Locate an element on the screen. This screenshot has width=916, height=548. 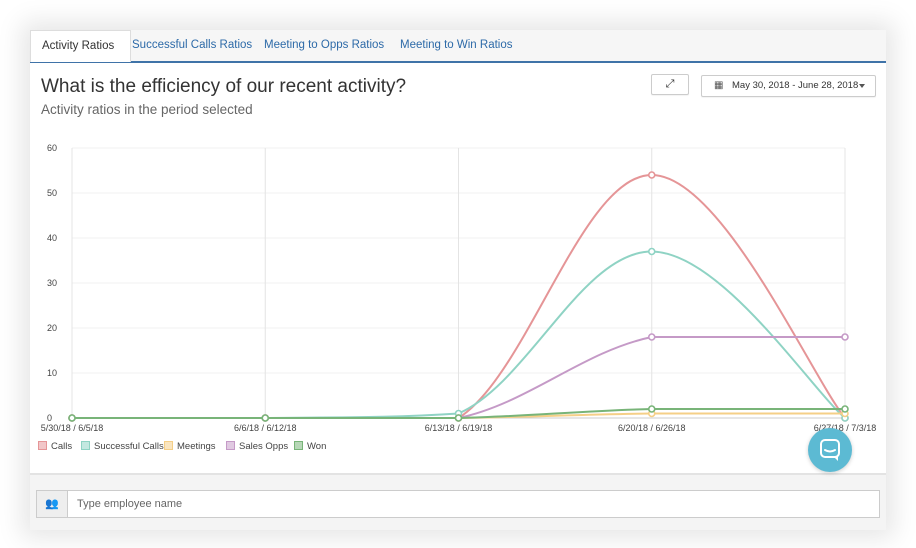
y-tick-label: 40 is located at coordinates (52, 238).